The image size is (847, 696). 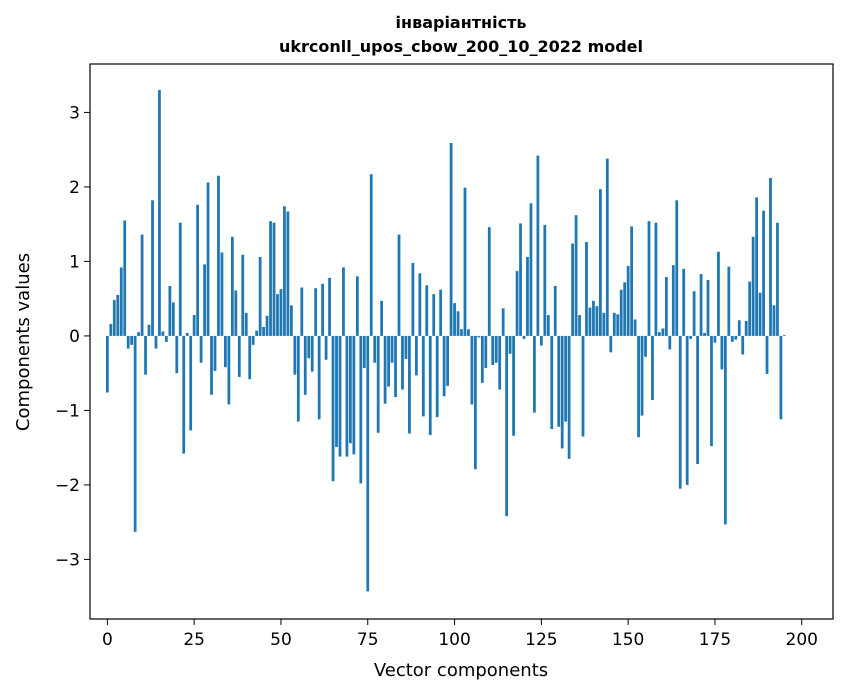 What do you see at coordinates (460, 634) in the screenshot?
I see `x-axis-ticks: 0 25 50 75 100 125 150 175 200` at bounding box center [460, 634].